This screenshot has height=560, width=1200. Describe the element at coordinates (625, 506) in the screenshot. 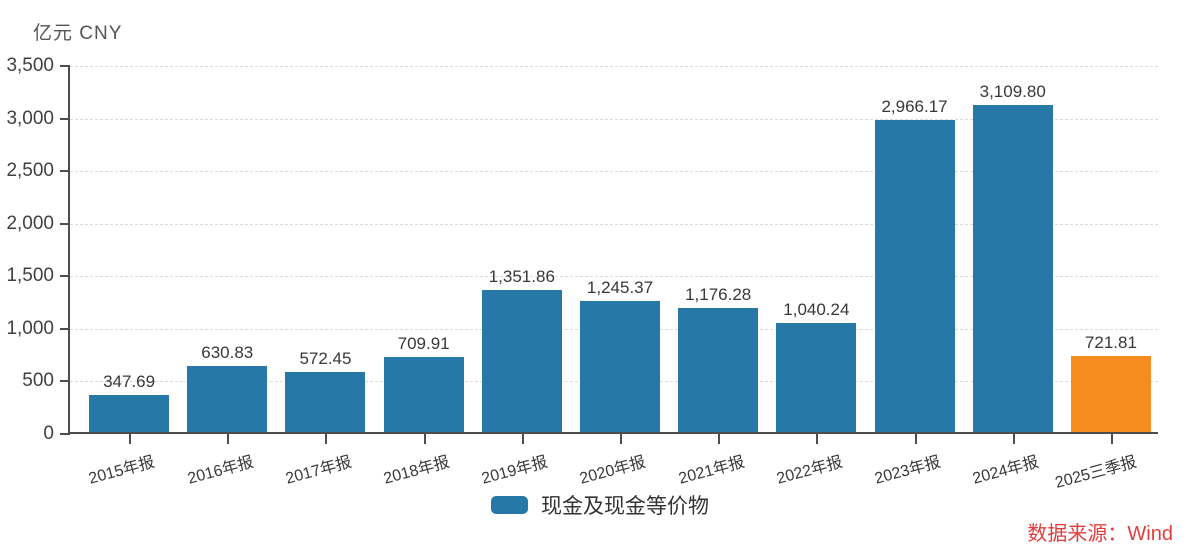

I see `legend-label: 现金及现金等价物` at that location.